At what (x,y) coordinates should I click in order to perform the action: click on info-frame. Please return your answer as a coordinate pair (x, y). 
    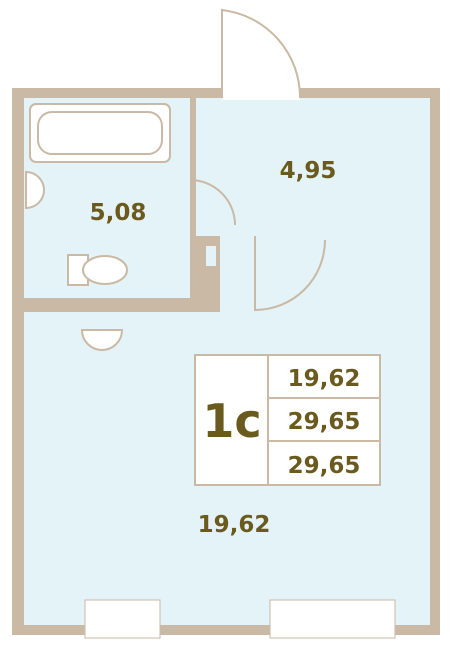
    Looking at the image, I should click on (287, 420).